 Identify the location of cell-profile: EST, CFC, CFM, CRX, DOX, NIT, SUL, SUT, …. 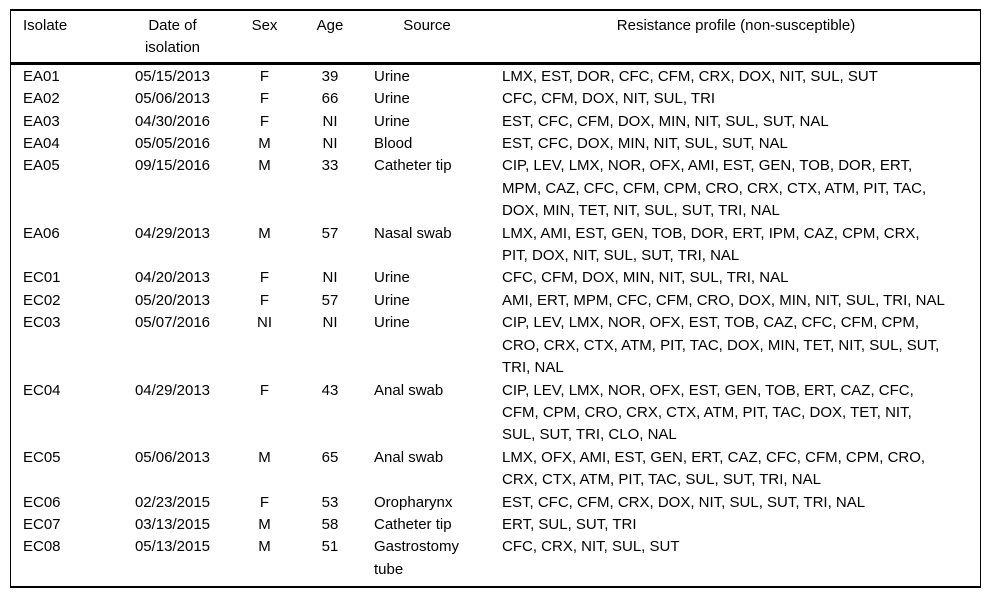
(684, 502).